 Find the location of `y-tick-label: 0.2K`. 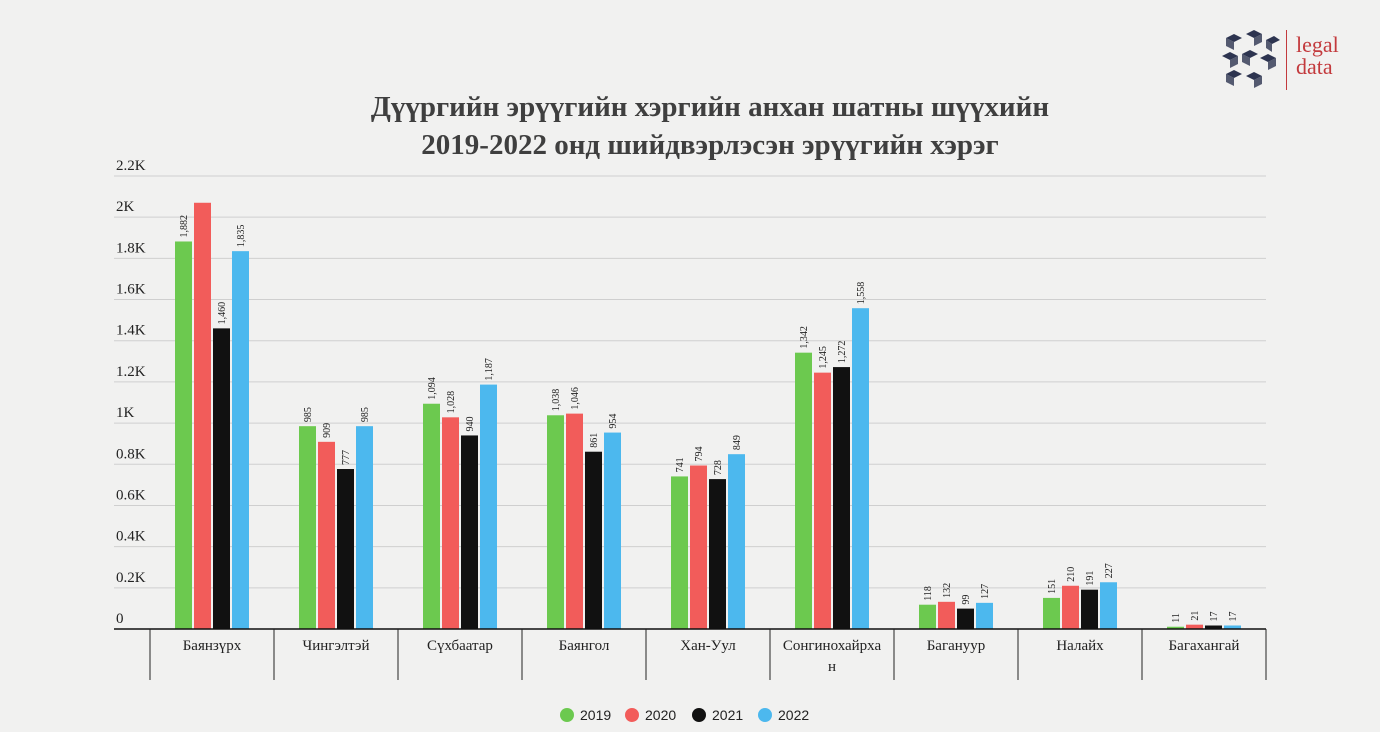

y-tick-label: 0.2K is located at coordinates (131, 578).